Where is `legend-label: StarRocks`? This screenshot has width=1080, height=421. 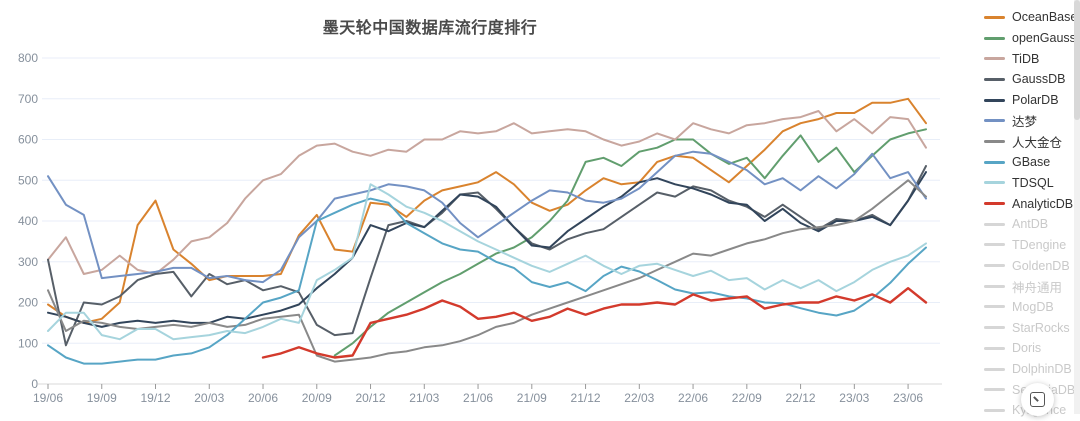 legend-label: StarRocks is located at coordinates (1041, 327).